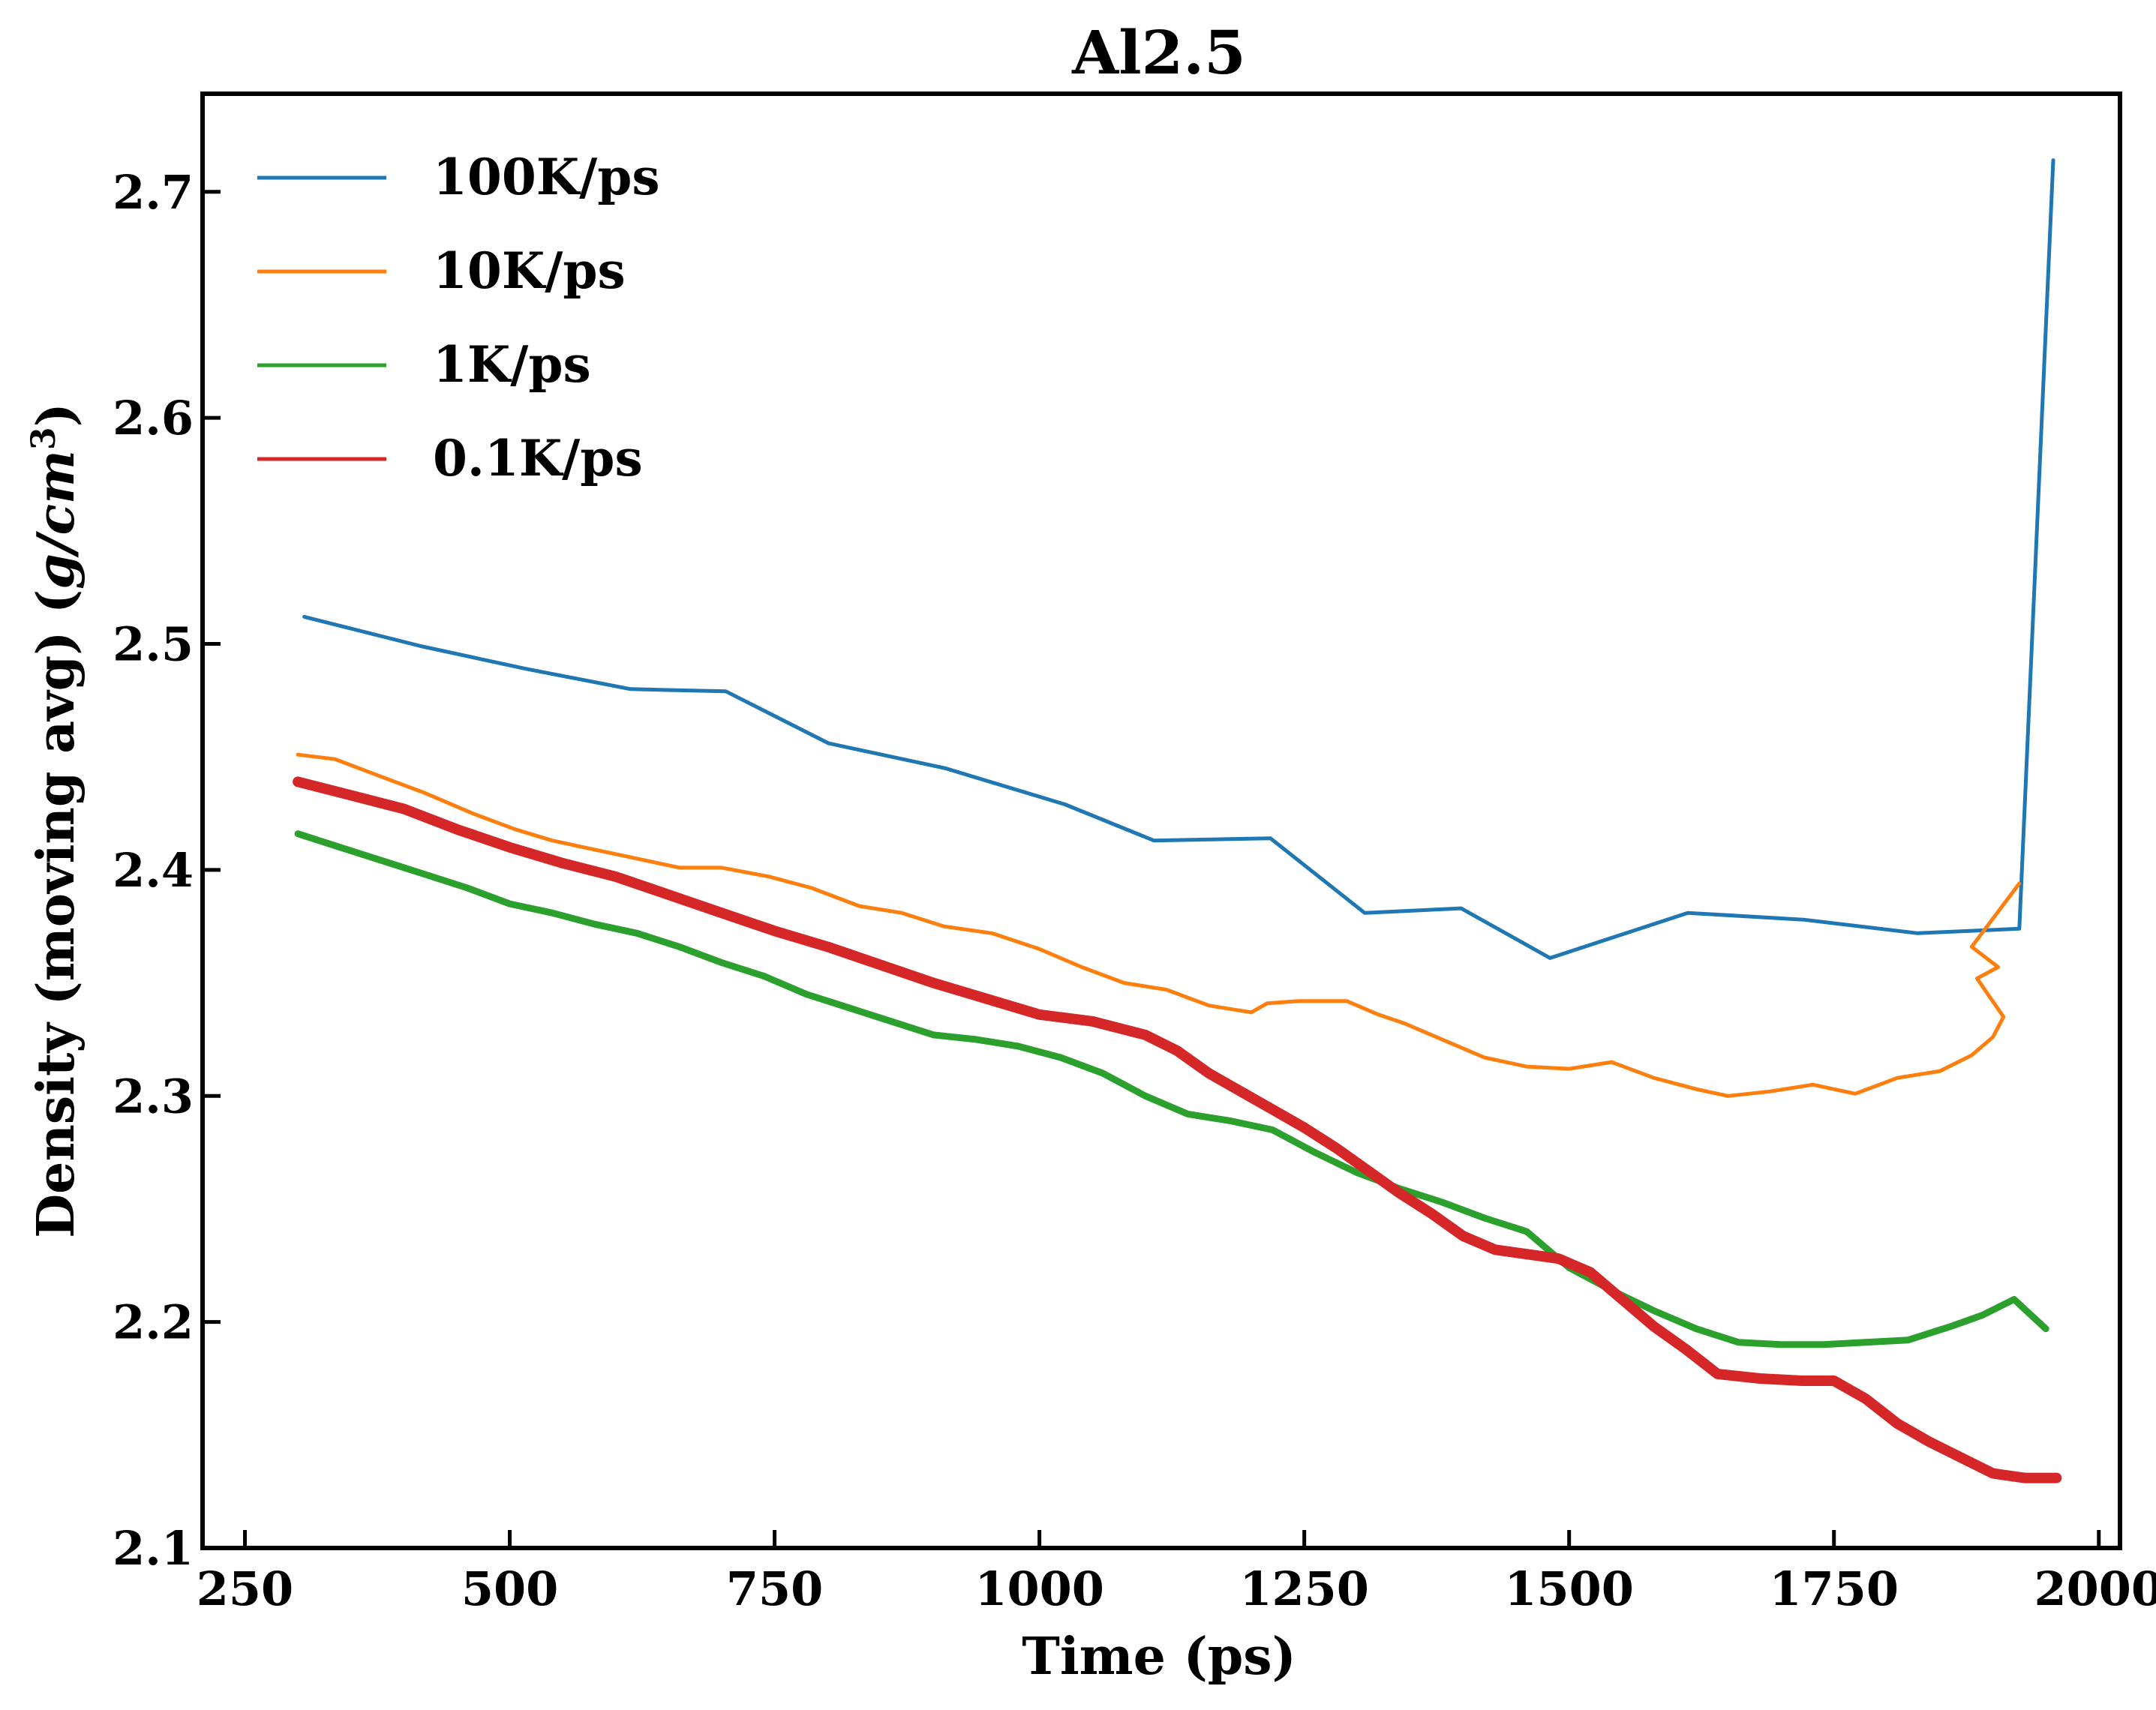  Describe the element at coordinates (774, 1589) in the screenshot. I see `x-tick-label-2: 750` at that location.